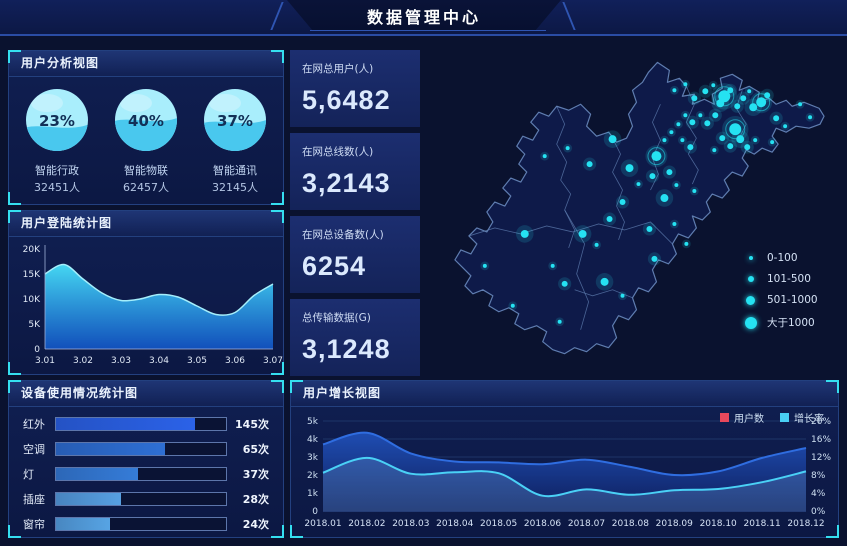  What do you see at coordinates (34, 499) in the screenshot?
I see `bar-label: 插座` at bounding box center [34, 499].